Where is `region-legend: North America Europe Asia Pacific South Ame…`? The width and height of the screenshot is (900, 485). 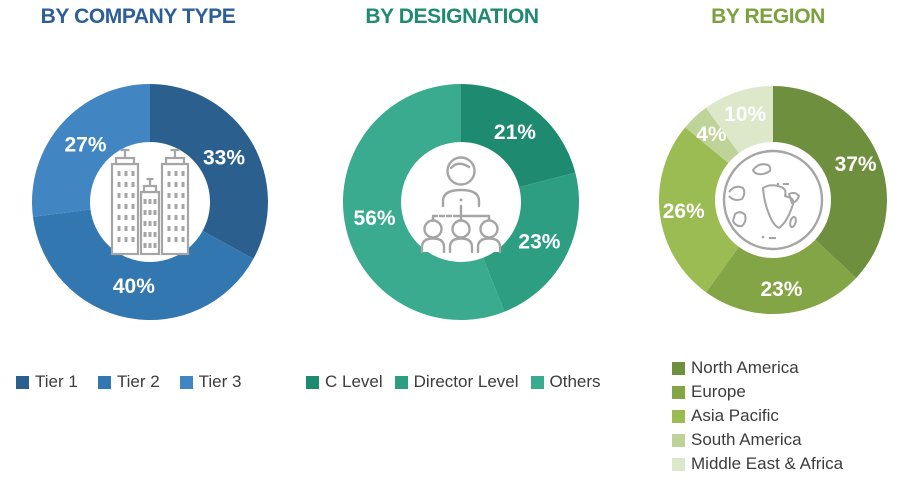 region-legend: North America Europe Asia Pacific South Ame… is located at coordinates (757, 416).